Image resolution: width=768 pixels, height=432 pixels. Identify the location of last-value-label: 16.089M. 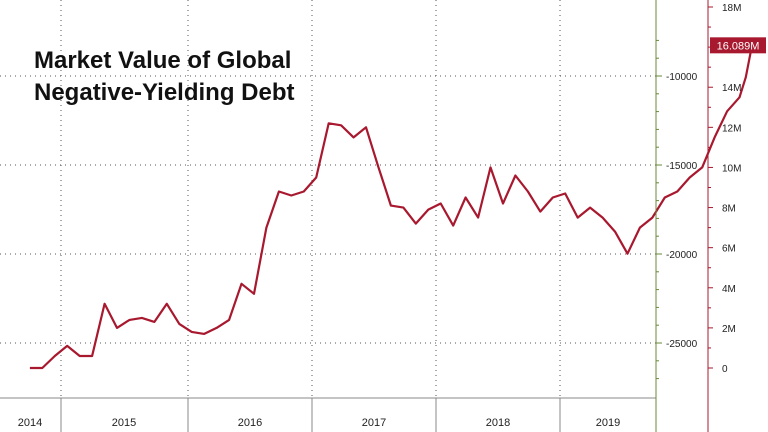
(738, 46).